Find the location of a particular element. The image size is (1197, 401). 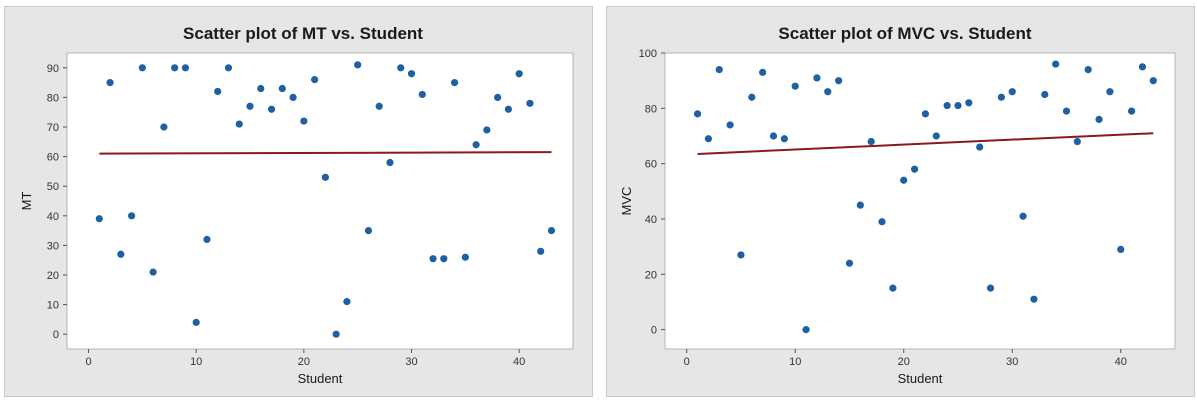

y-tick-label: 30 is located at coordinates (53, 246).